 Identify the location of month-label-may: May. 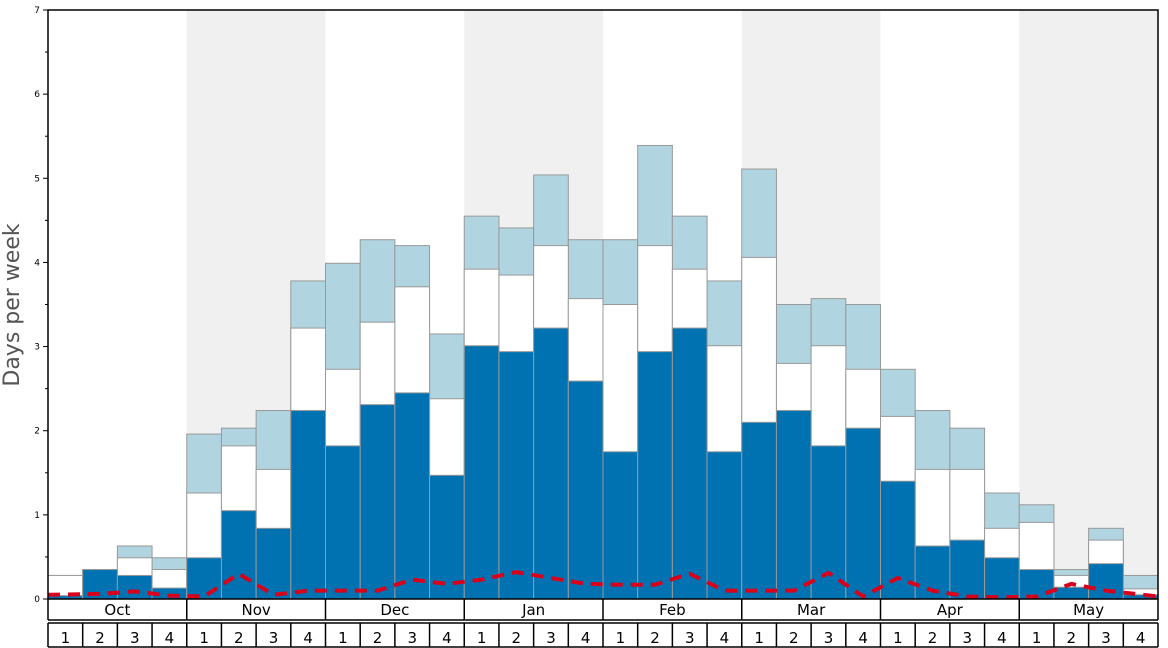
(1088, 610).